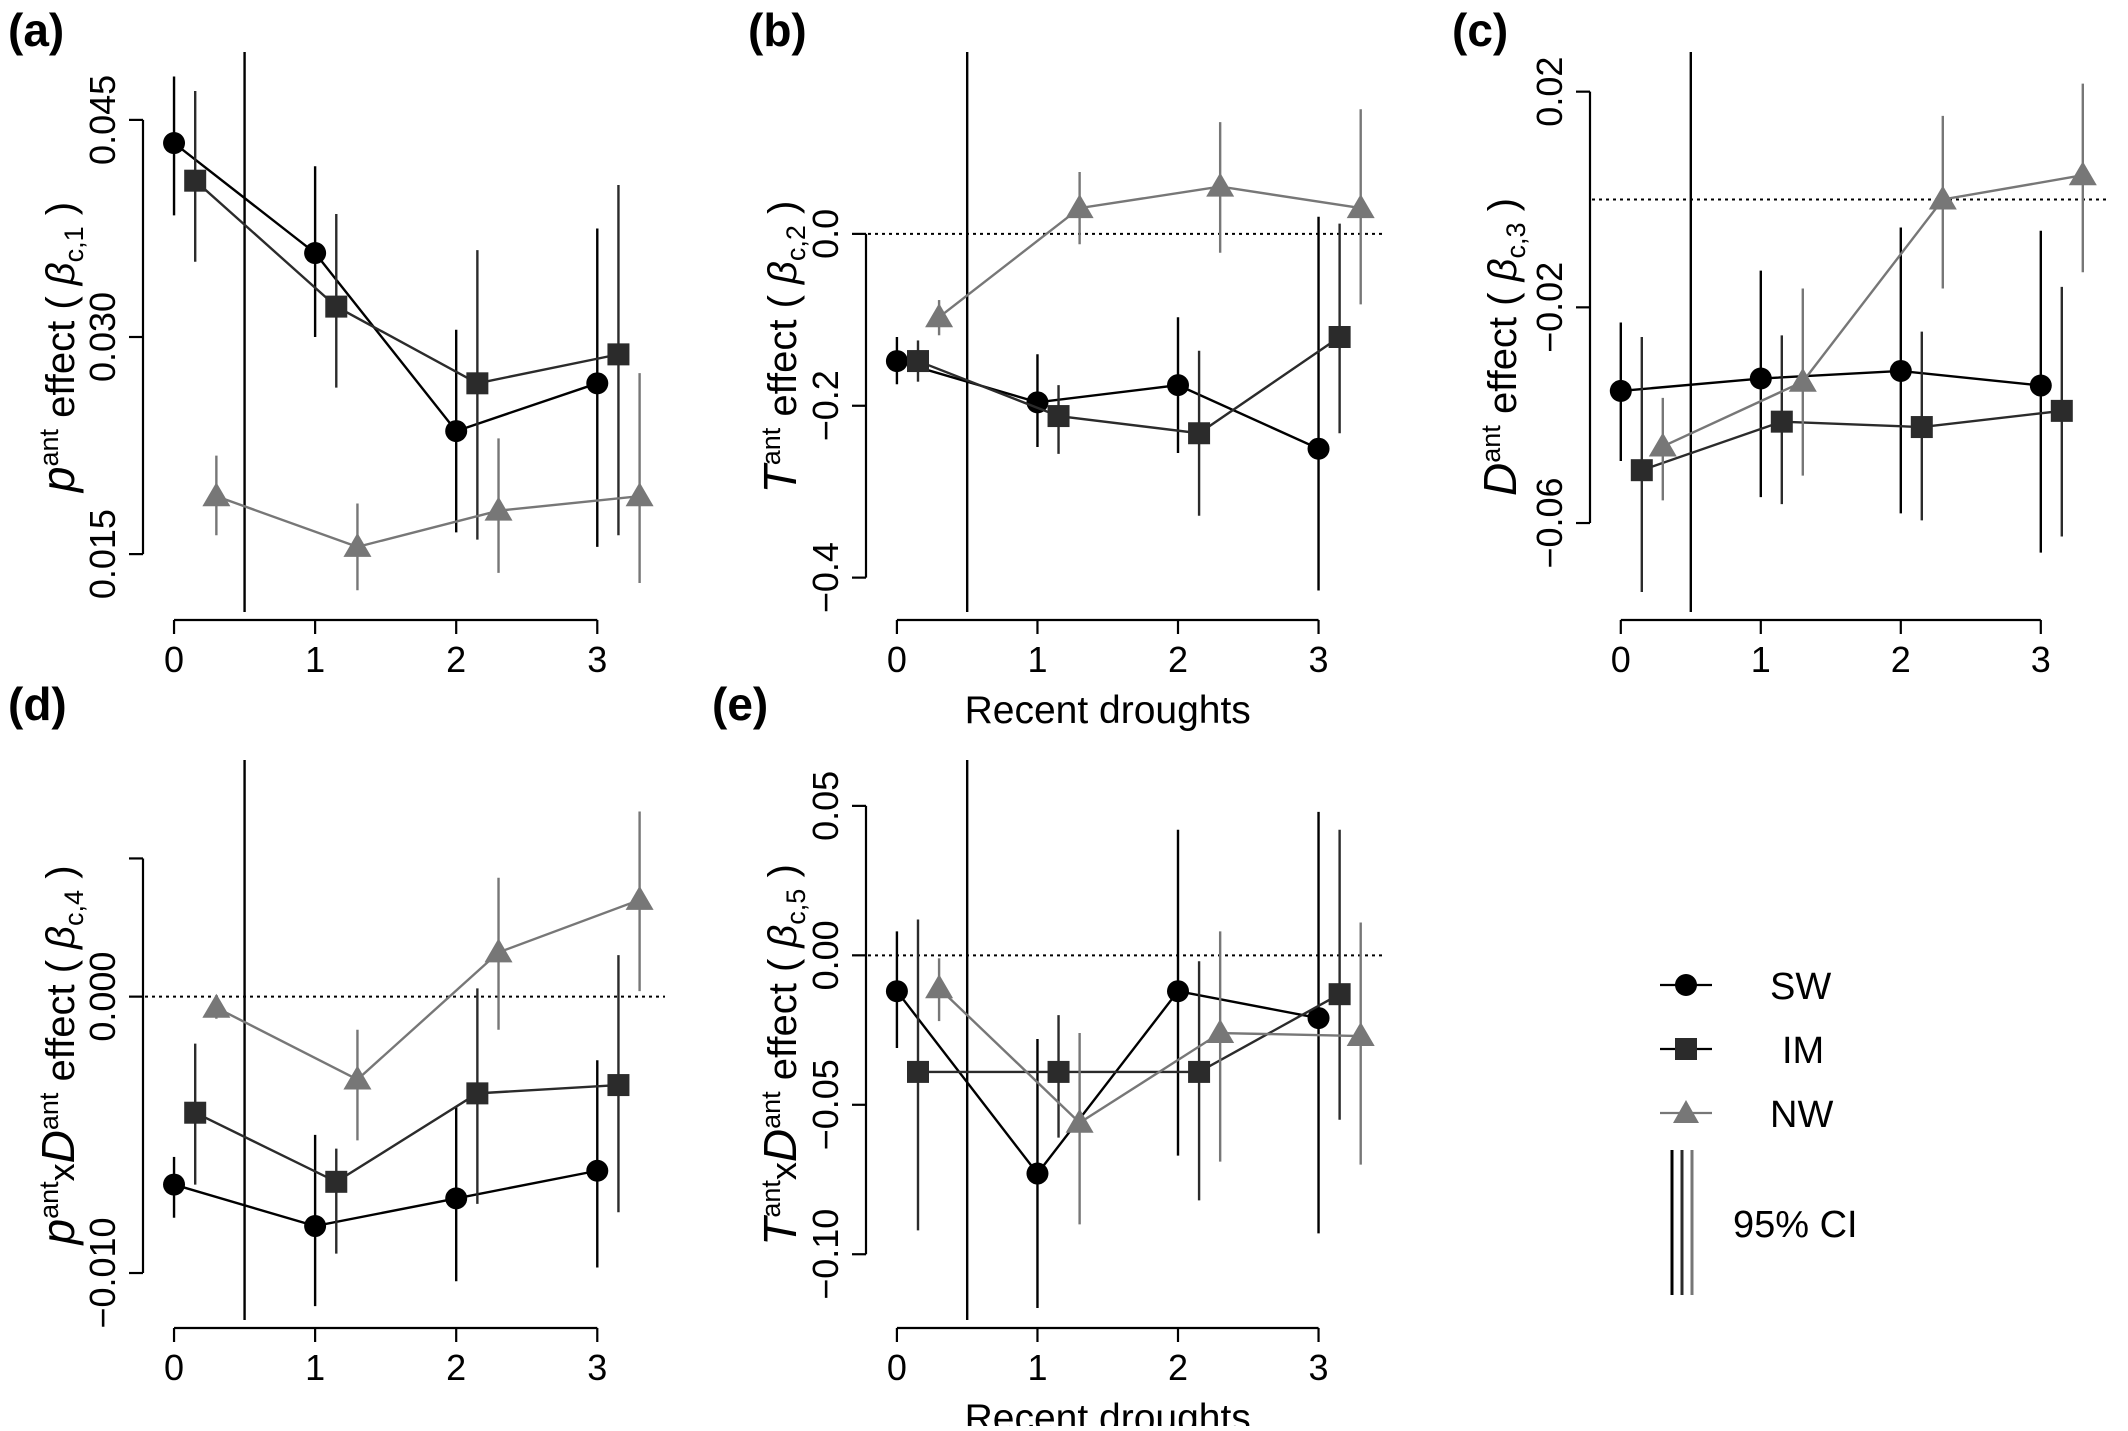 Image resolution: width=2128 pixels, height=1431 pixels. What do you see at coordinates (36, 30) in the screenshot?
I see `panel-label: (a)` at bounding box center [36, 30].